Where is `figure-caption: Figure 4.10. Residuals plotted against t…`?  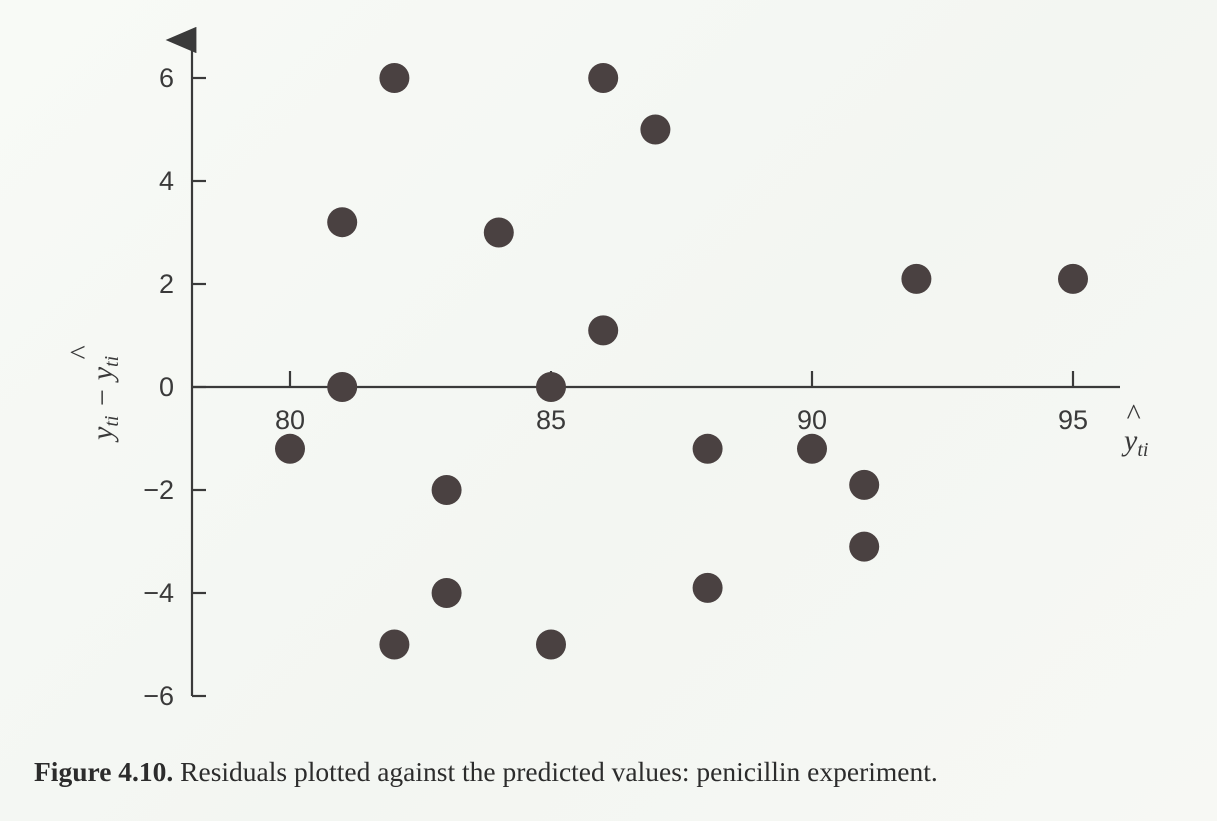 figure-caption: Figure 4.10. Residuals plotted against t… is located at coordinates (614, 772).